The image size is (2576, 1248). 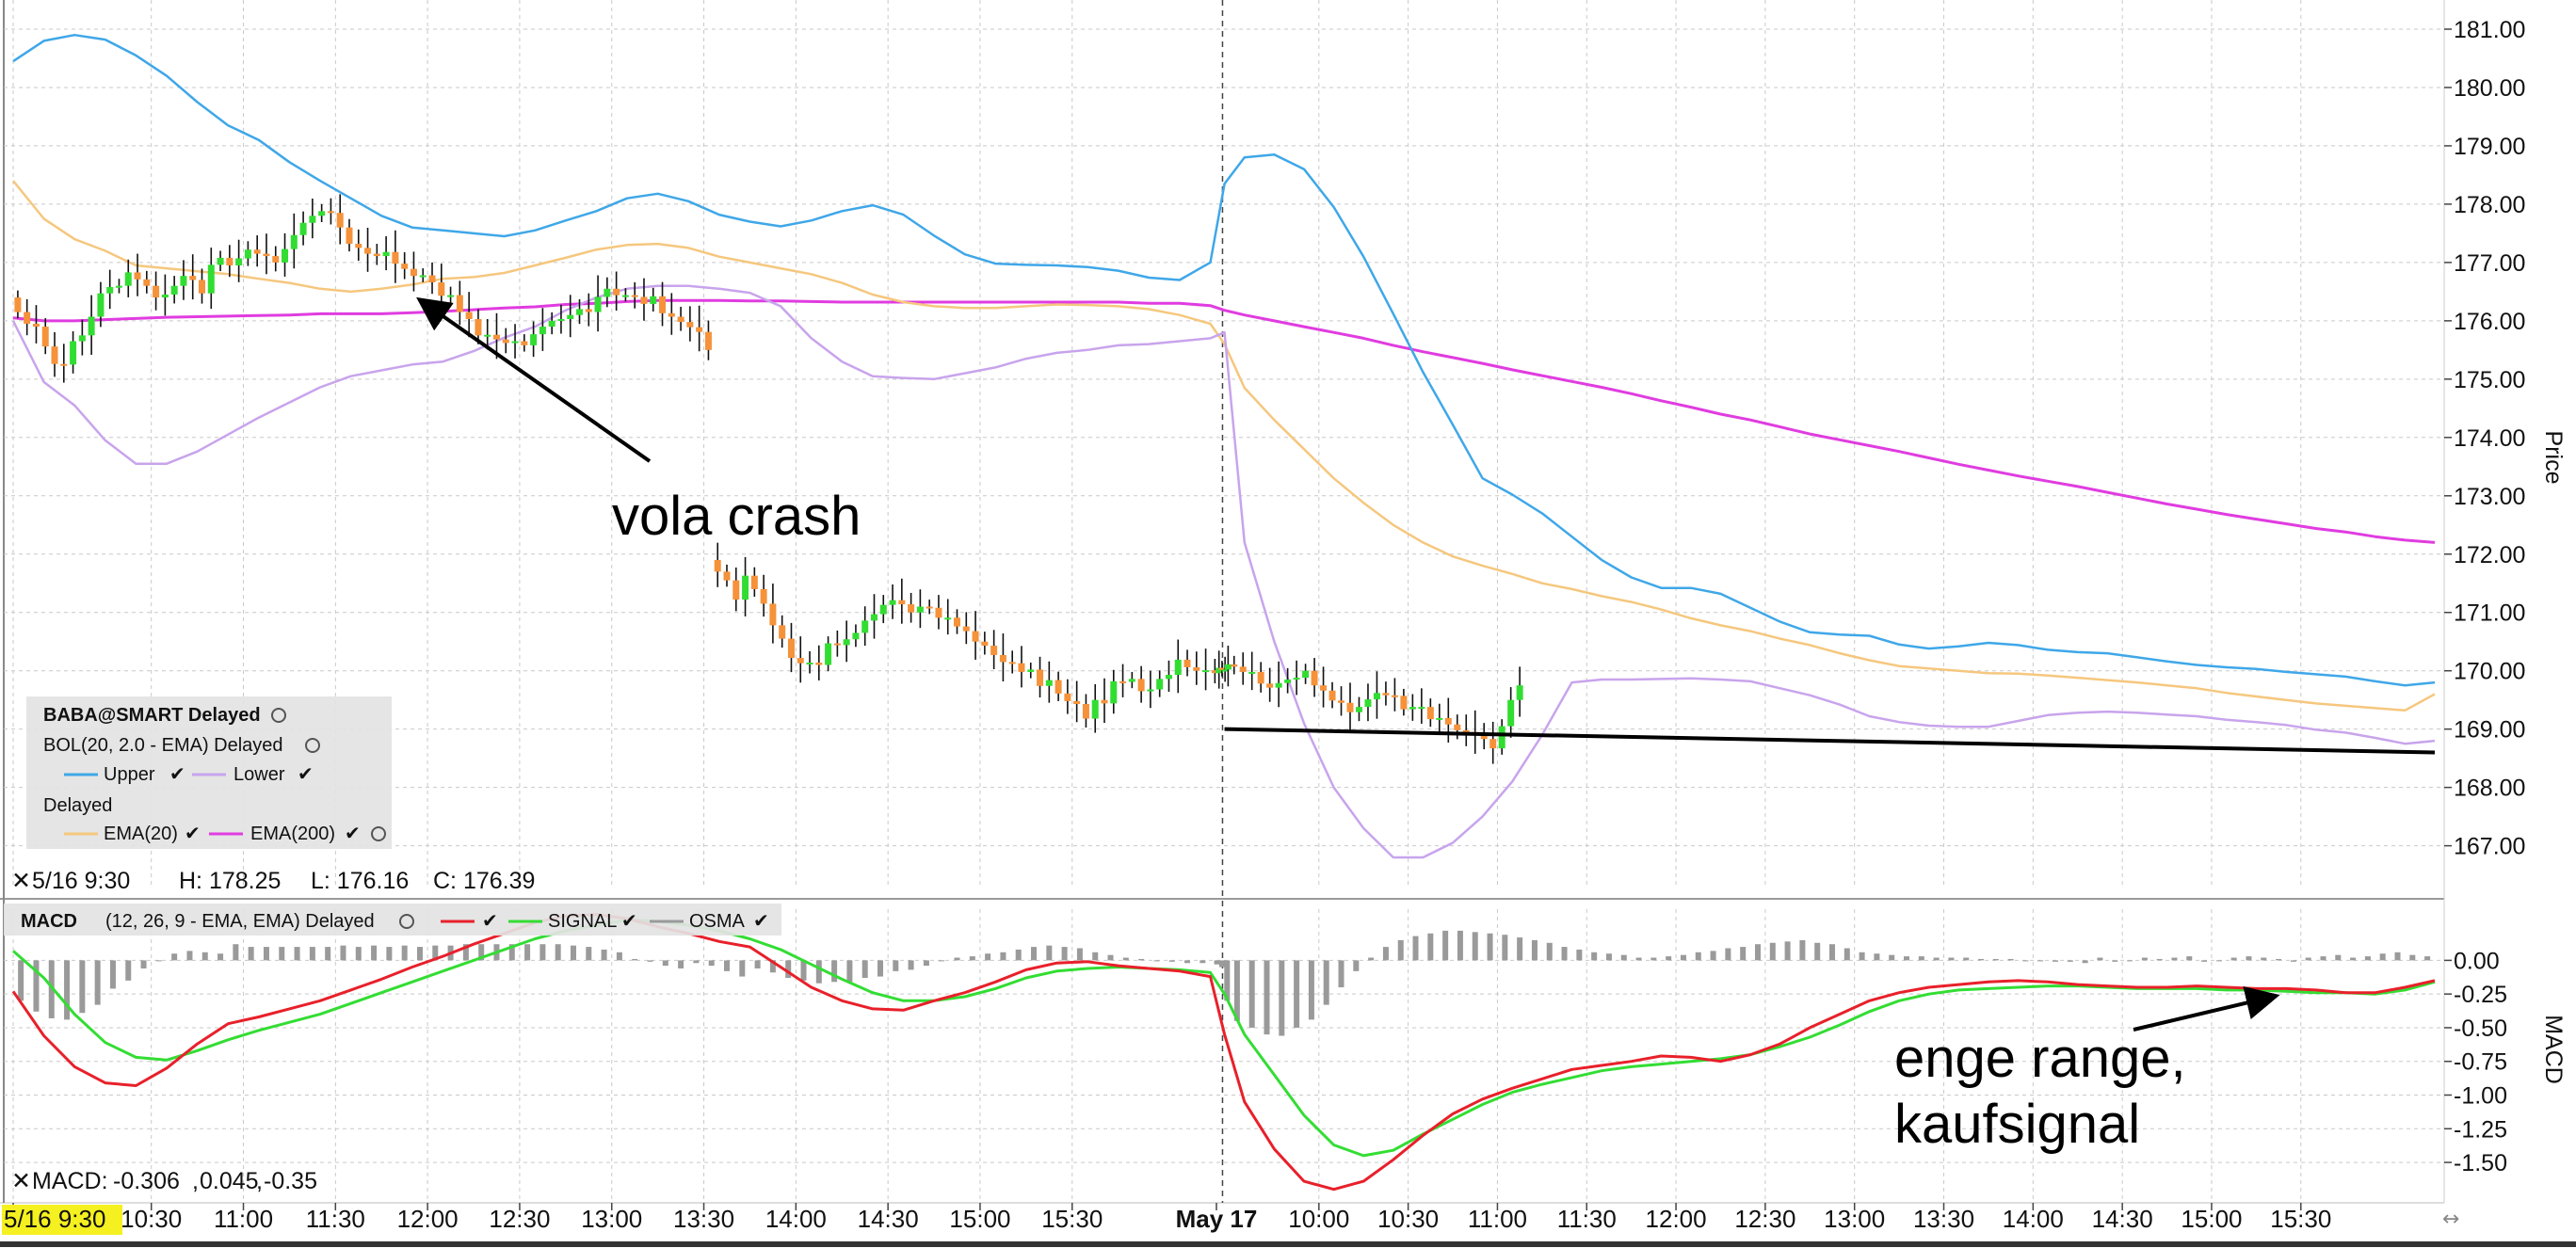 What do you see at coordinates (193, 834) in the screenshot?
I see `ema20-check-icon: ✔` at bounding box center [193, 834].